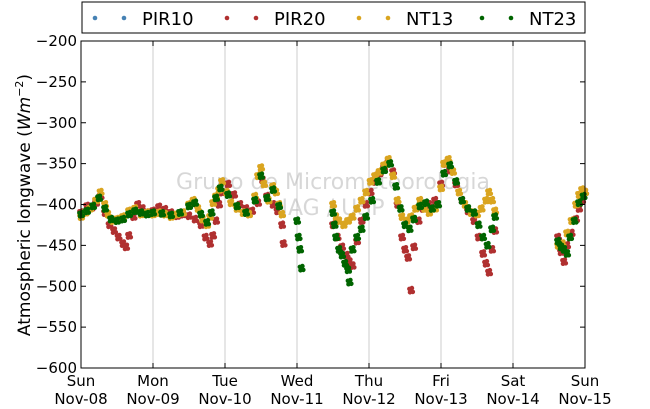 This screenshot has height=409, width=650. I want to click on x-tick-label-weekday: Mon, so click(153, 381).